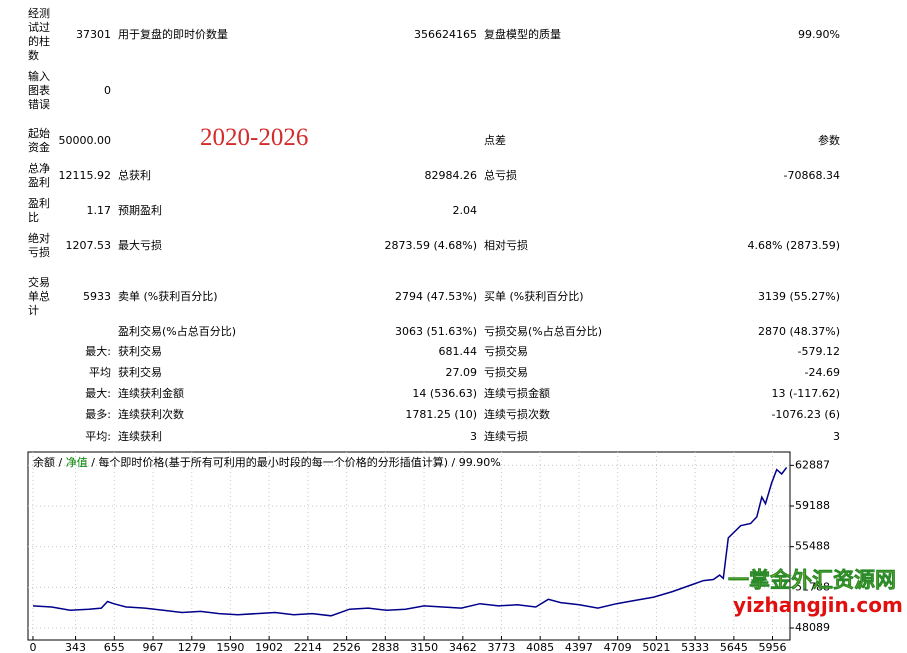 The width and height of the screenshot is (907, 653). What do you see at coordinates (151, 414) in the screenshot?
I see `report-label2: 连续获利次数` at bounding box center [151, 414].